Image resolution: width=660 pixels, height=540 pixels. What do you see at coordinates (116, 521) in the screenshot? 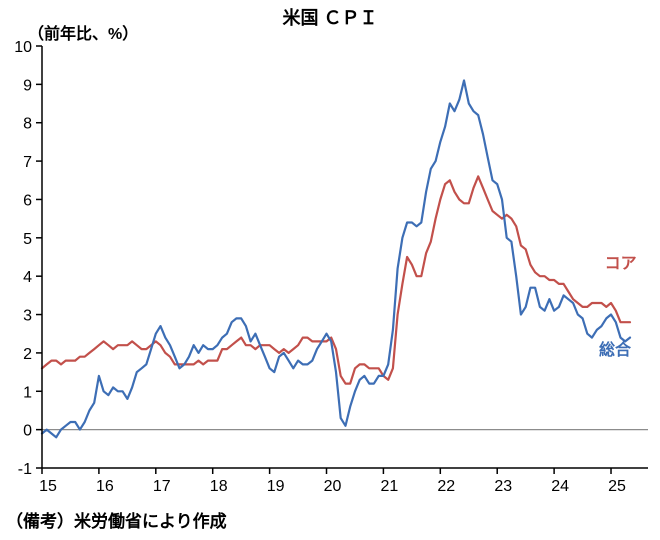
I see `source-note: （備考）米労働省により作成` at bounding box center [116, 521].